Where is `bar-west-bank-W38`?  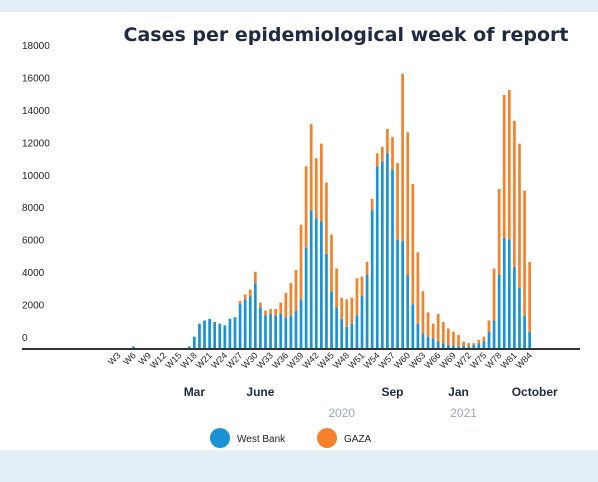 bar-west-bank-W38 is located at coordinates (296, 329).